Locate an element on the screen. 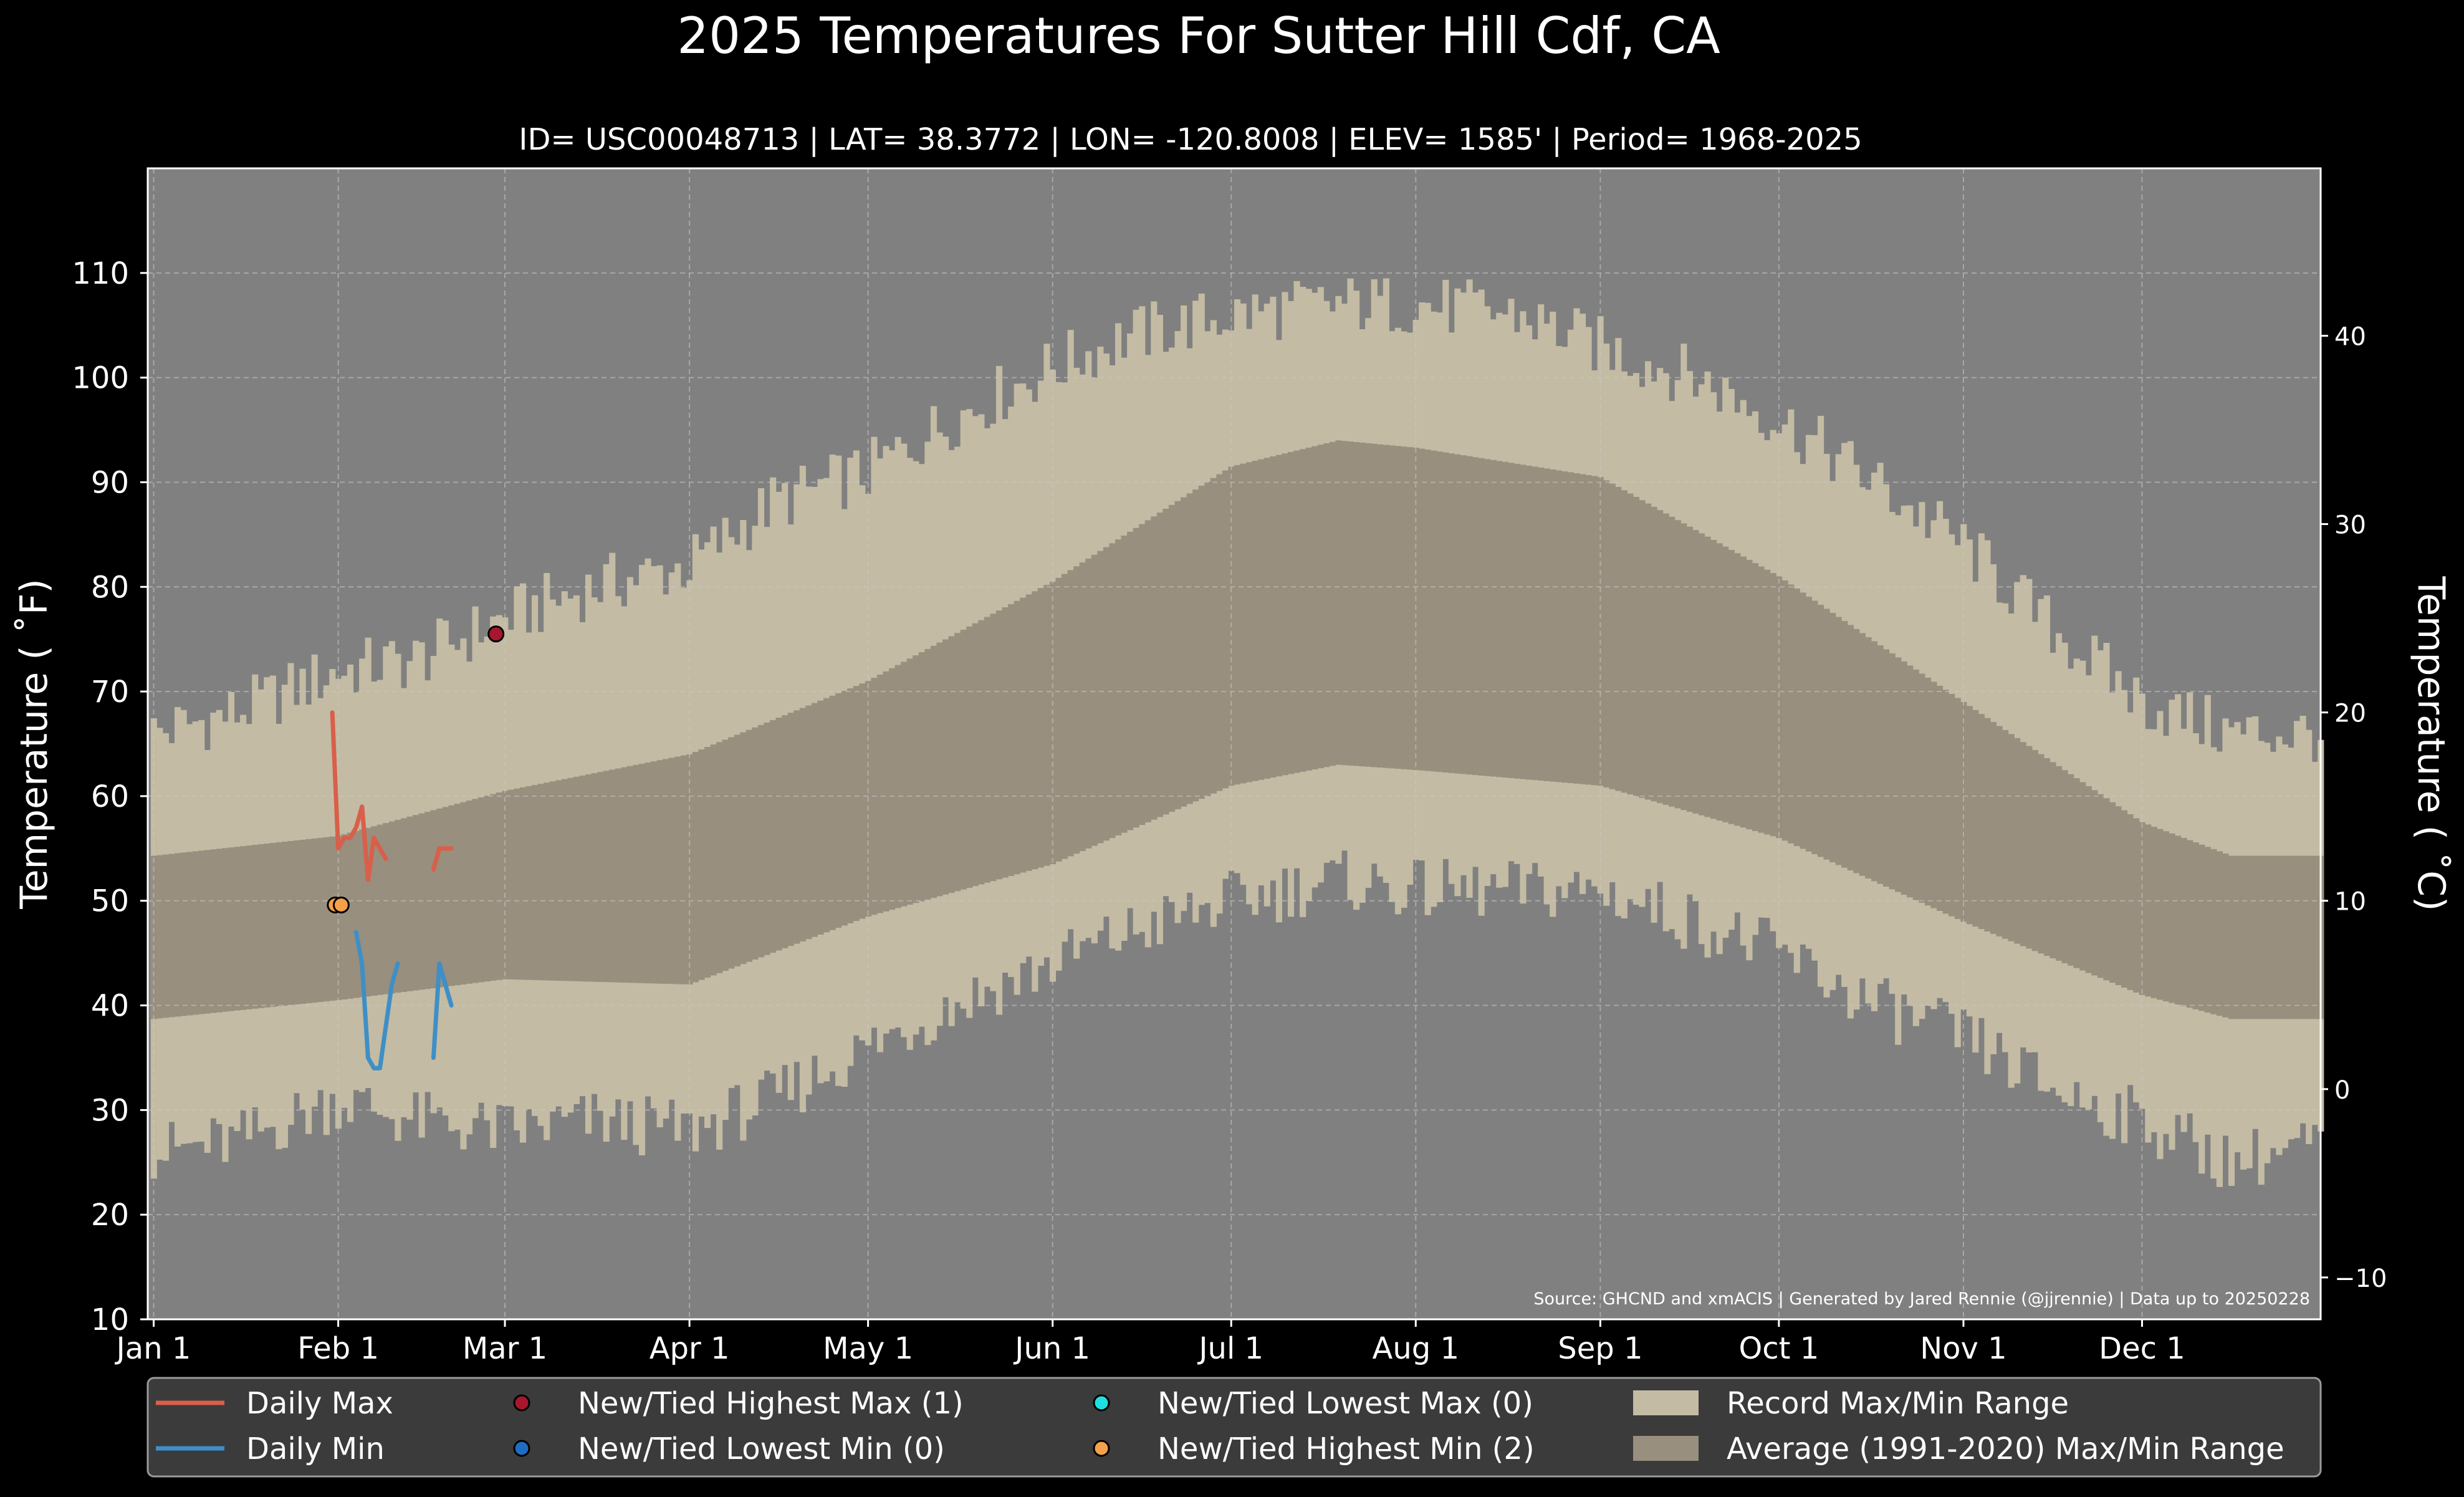 The height and width of the screenshot is (1497, 2464). legend-label: New/Tied Highest Min (2) is located at coordinates (1346, 1449).